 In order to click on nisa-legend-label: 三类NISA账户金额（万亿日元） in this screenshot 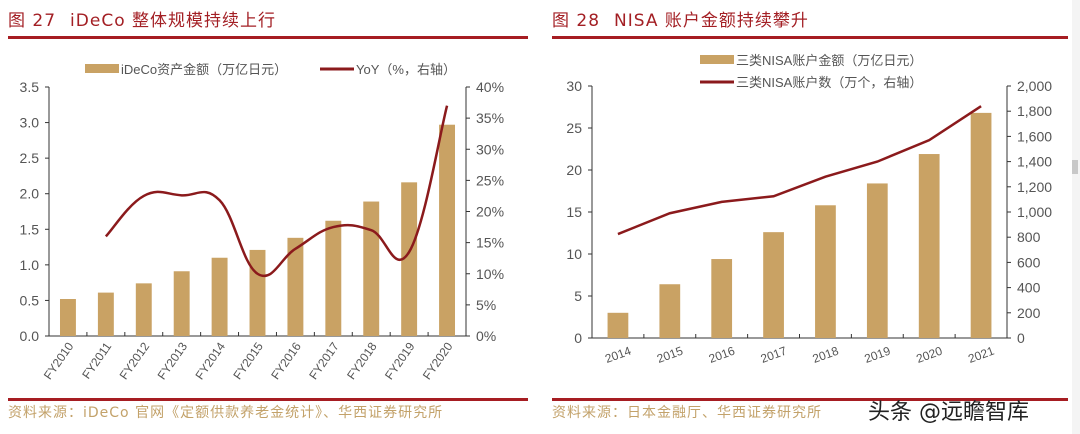, I will do `click(829, 60)`.